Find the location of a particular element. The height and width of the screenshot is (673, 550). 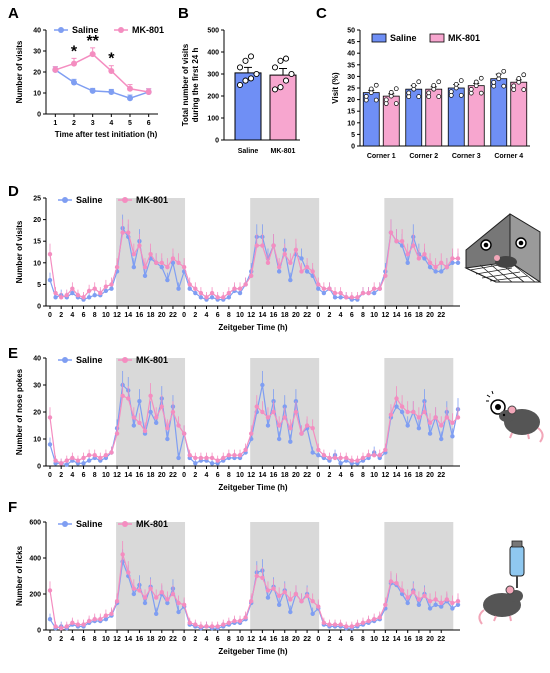

significance-marker: ** is located at coordinates (92, 41).